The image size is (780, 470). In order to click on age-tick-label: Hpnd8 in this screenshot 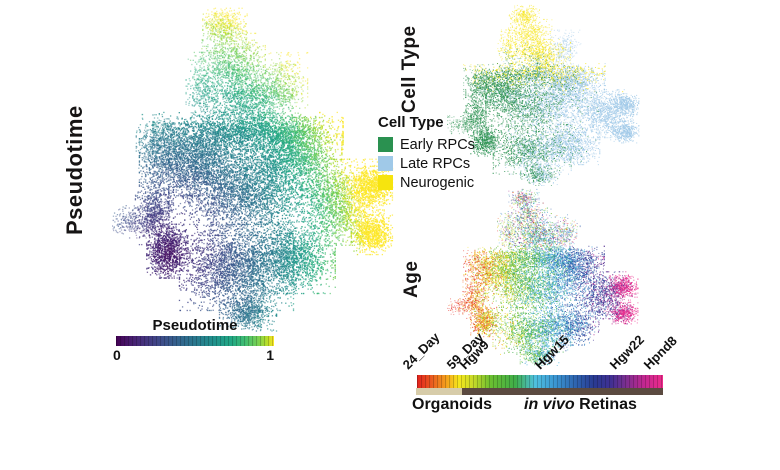, I will do `click(660, 353)`.